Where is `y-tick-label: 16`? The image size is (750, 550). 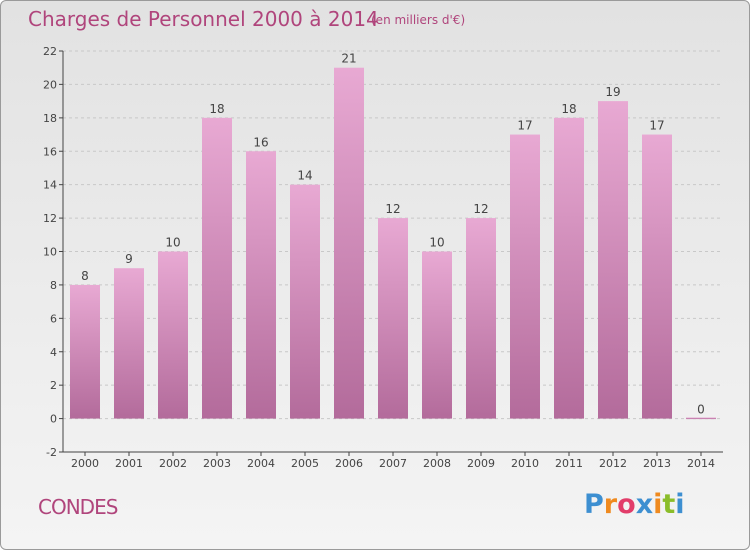
y-tick-label: 16 is located at coordinates (50, 151).